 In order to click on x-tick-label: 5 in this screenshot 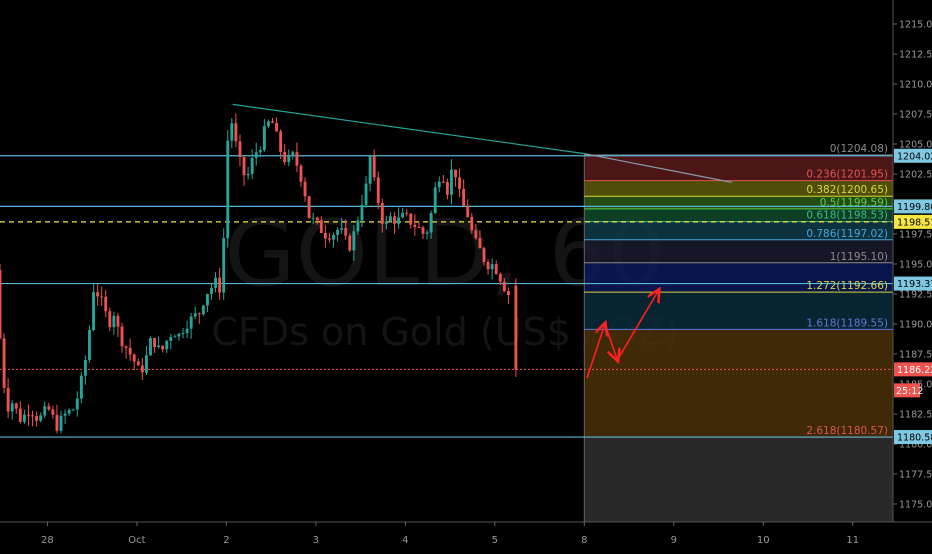, I will do `click(495, 540)`.